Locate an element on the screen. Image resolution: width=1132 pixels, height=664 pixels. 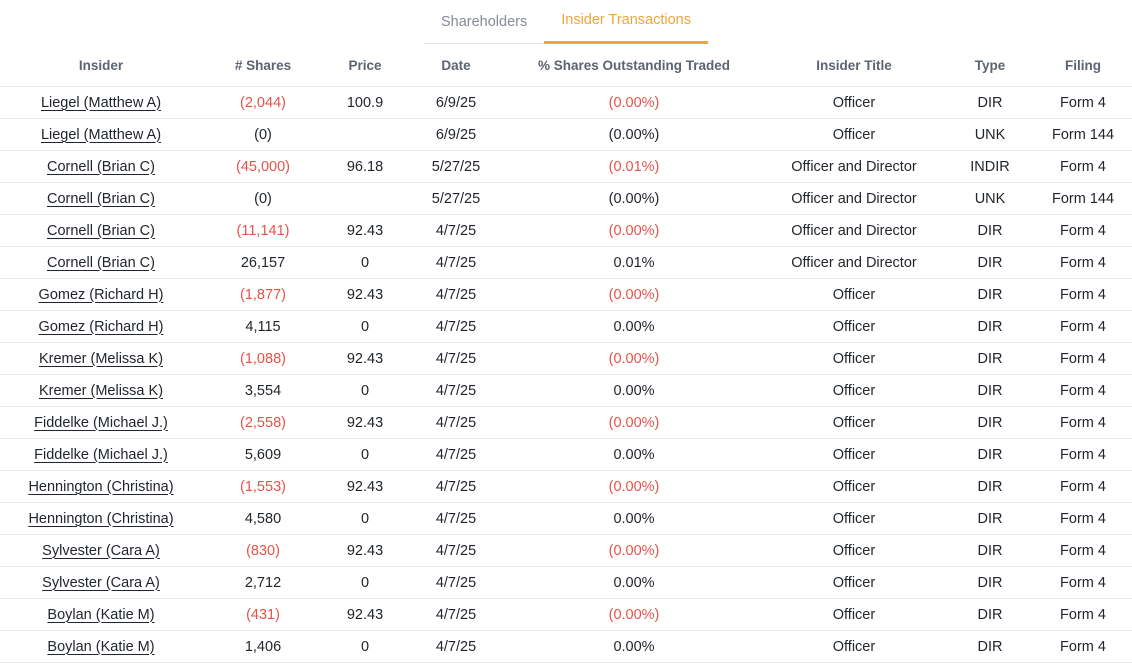
shares-cell: (431) is located at coordinates (263, 614).